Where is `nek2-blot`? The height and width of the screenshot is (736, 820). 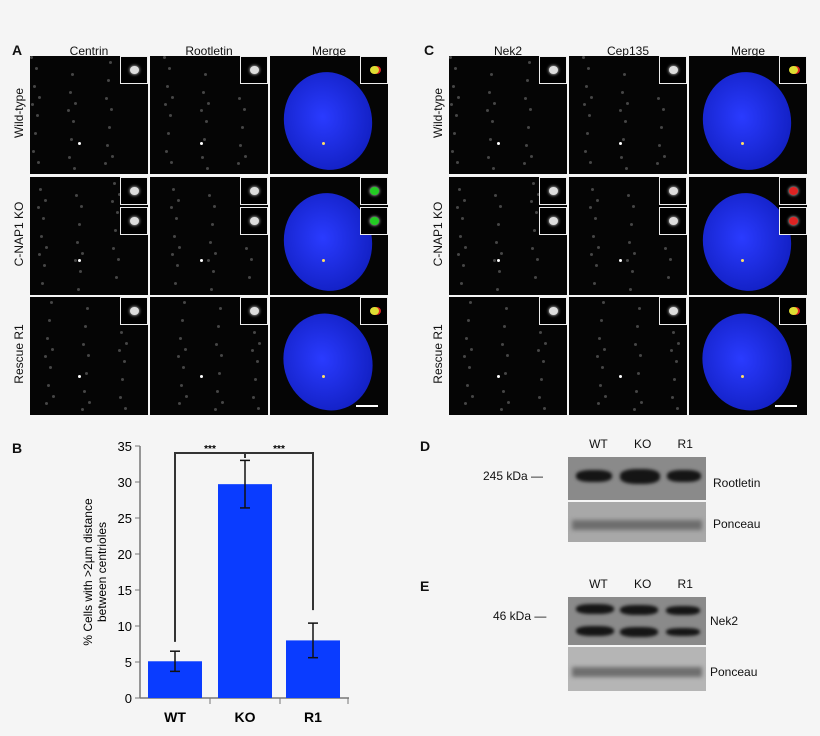 nek2-blot is located at coordinates (637, 621).